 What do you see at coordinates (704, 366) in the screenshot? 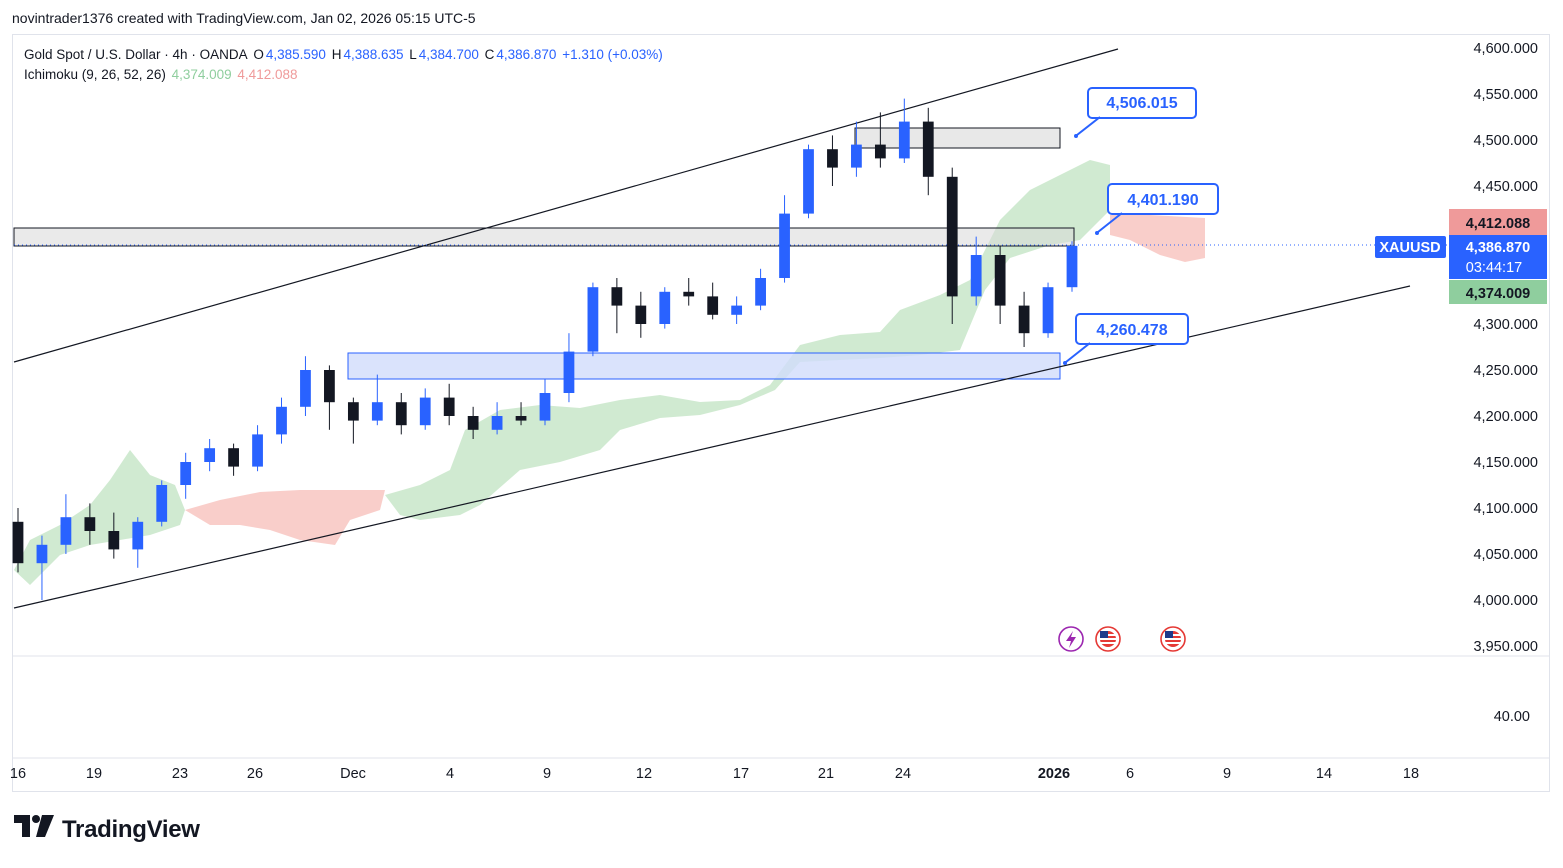
I see `support-zone-blue` at bounding box center [704, 366].